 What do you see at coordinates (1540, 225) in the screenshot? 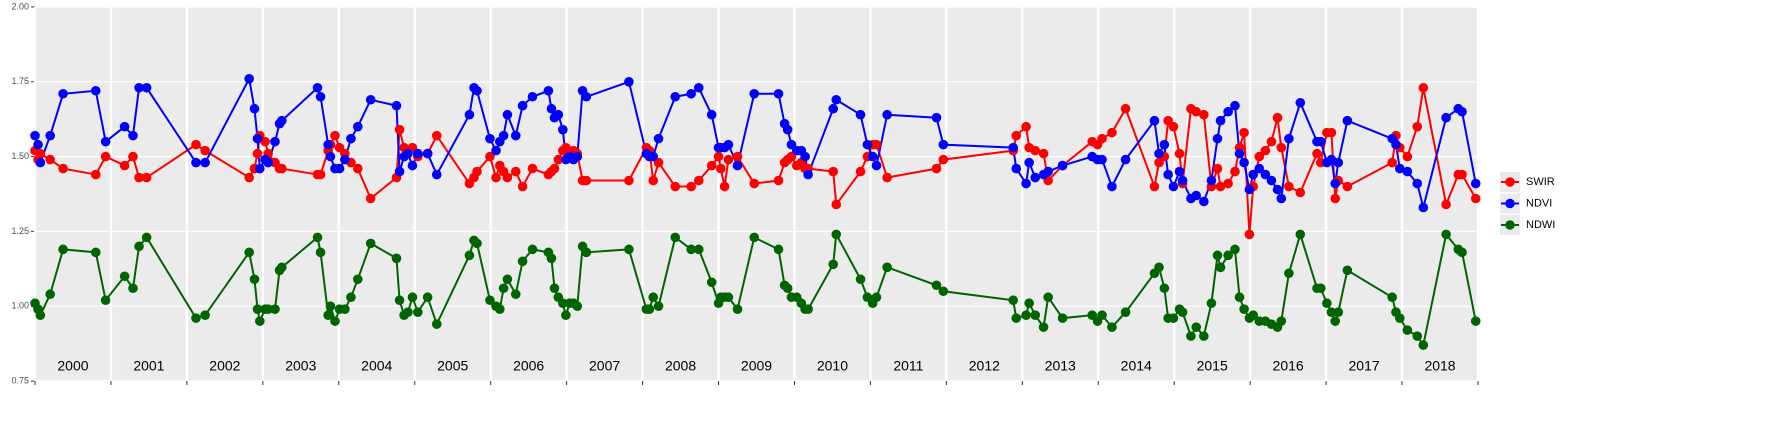
I see `legend-label: NDWI` at bounding box center [1540, 225].